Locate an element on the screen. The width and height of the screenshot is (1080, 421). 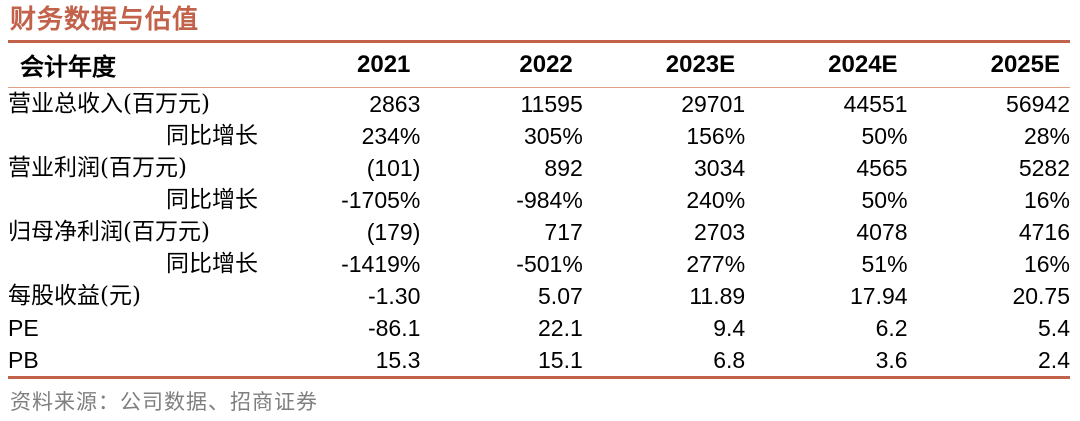
cell-value: 4716 is located at coordinates (1044, 231).